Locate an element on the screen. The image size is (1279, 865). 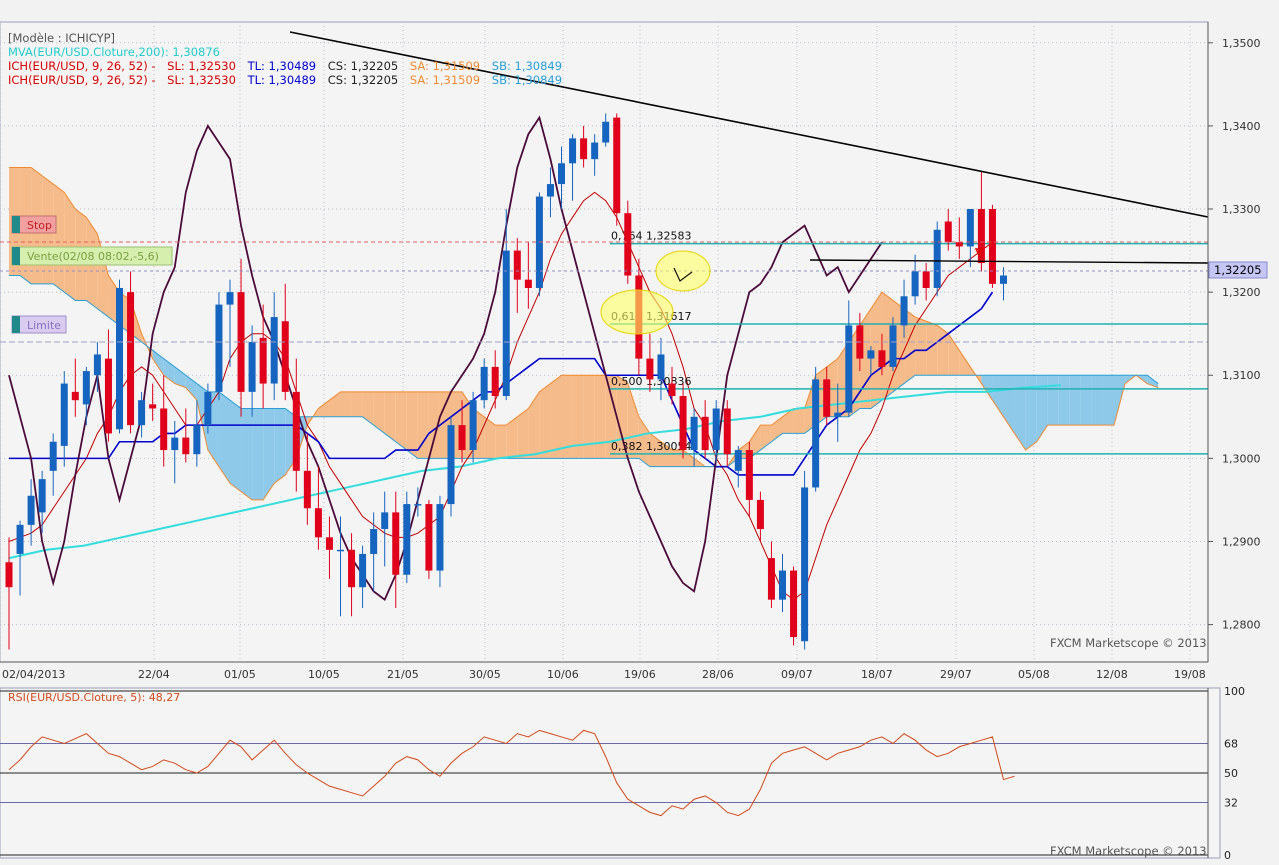
y-tick-label: 1,3000 is located at coordinates (1241, 458).